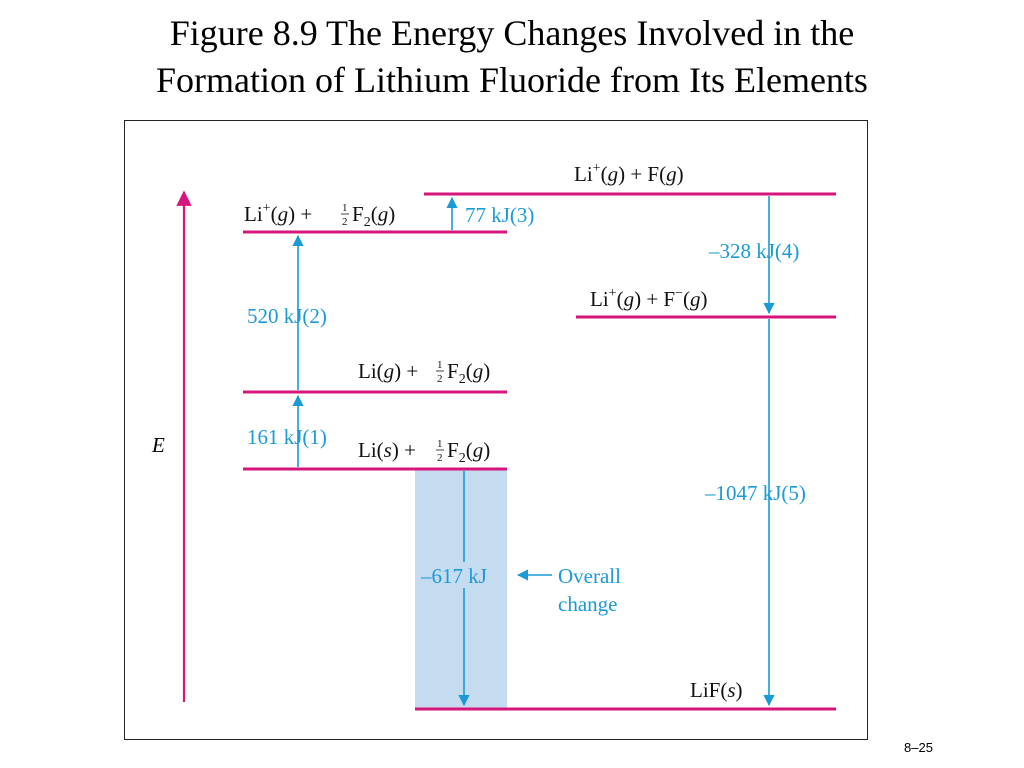  What do you see at coordinates (629, 173) in the screenshot?
I see `label-li-plus-f: Li+(g) + F(g)` at bounding box center [629, 173].